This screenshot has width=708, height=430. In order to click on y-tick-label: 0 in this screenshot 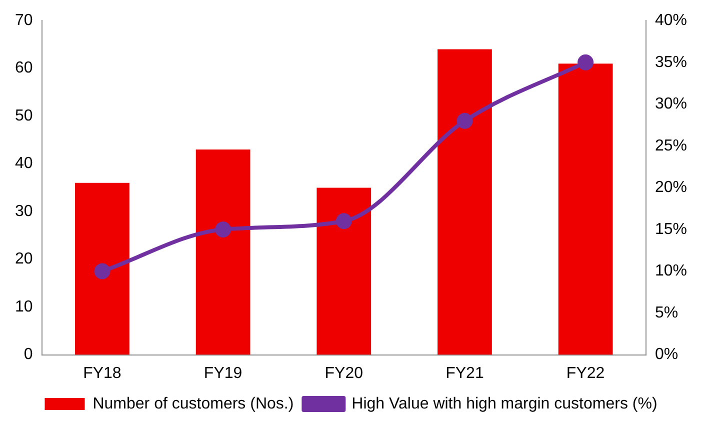, I will do `click(28, 355)`.